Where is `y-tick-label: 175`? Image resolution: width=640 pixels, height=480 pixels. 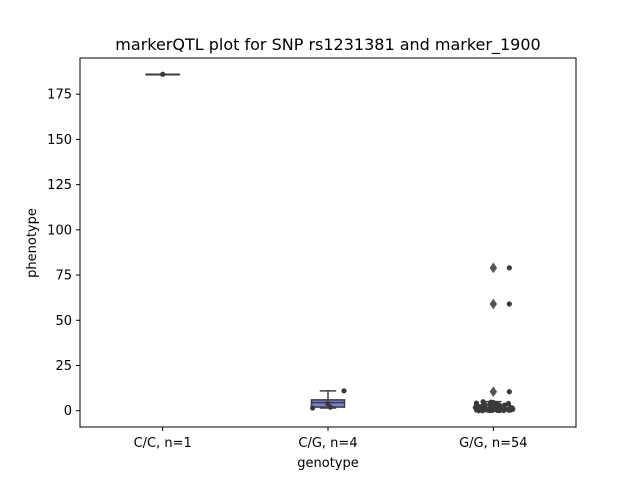 y-tick-label: 175 is located at coordinates (59, 95).